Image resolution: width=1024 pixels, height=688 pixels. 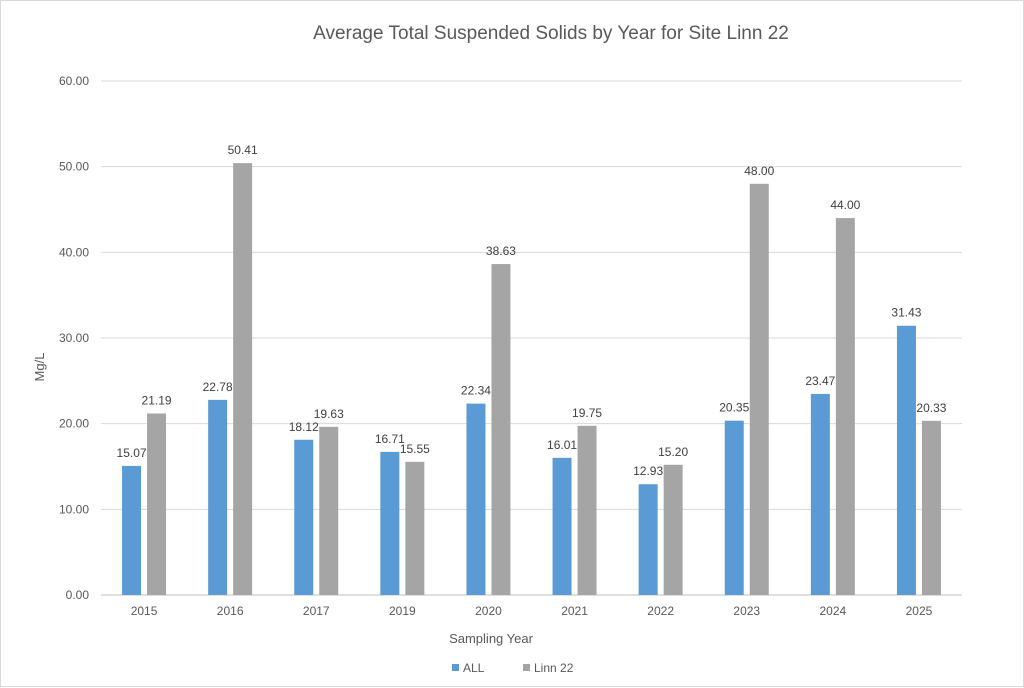 I want to click on data-label: 19.75, so click(x=587, y=413).